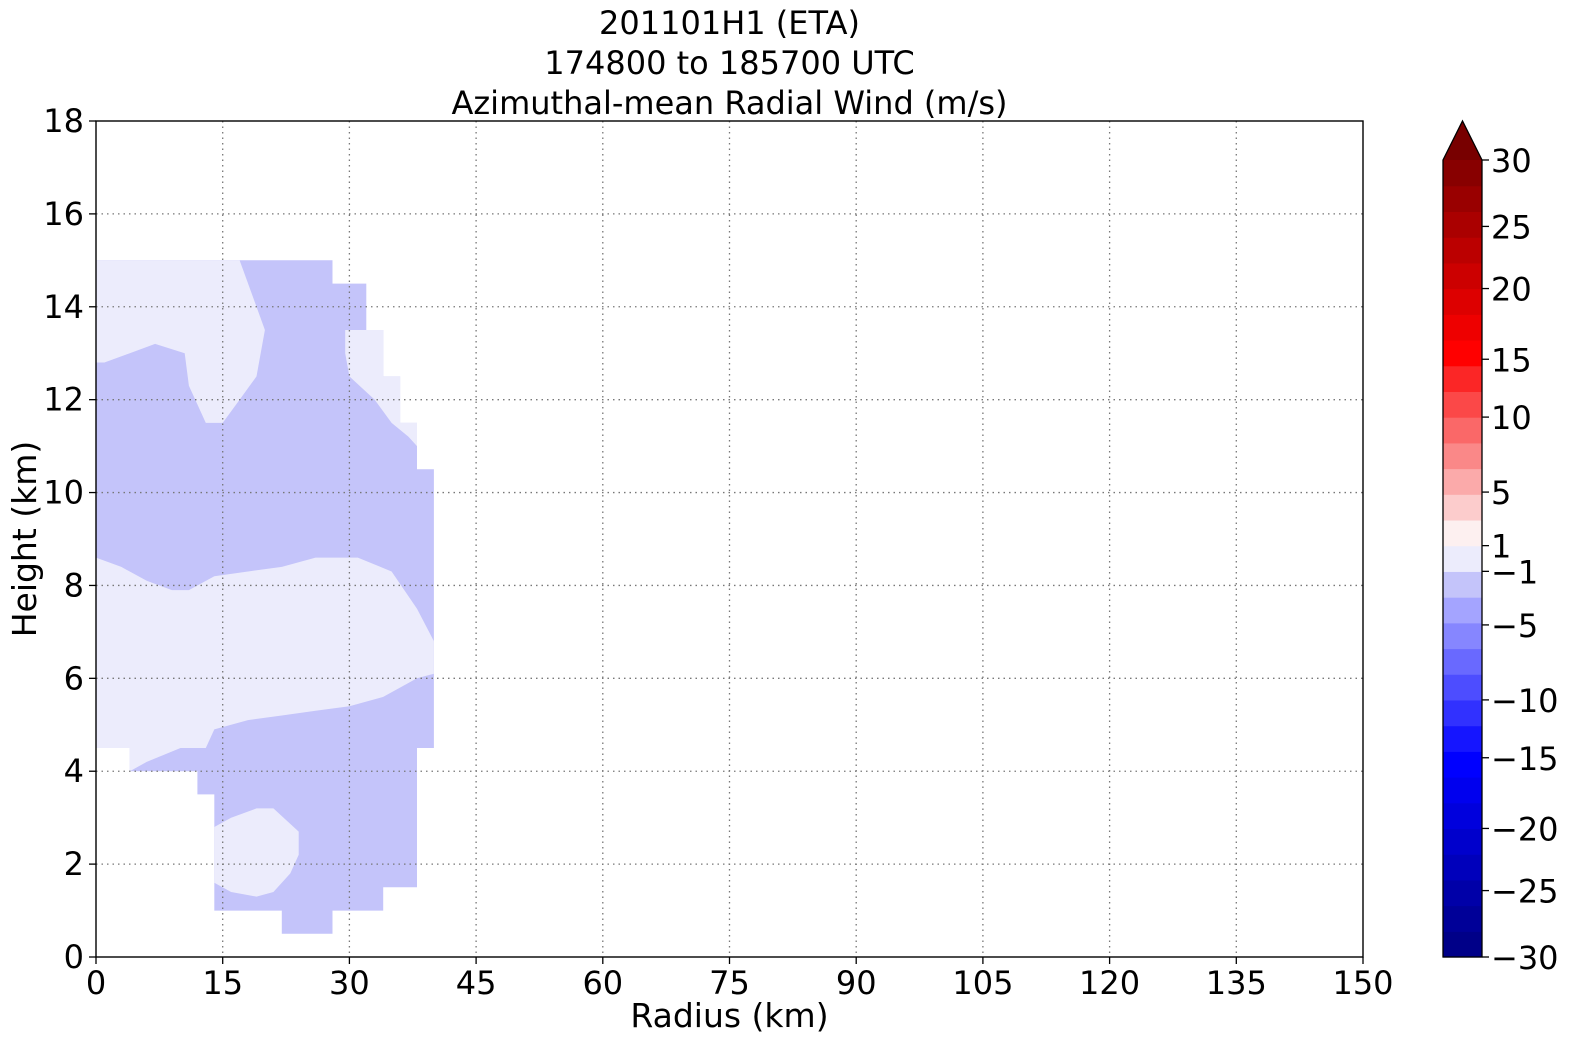 The height and width of the screenshot is (1045, 1574). Describe the element at coordinates (476, 983) in the screenshot. I see `x-tick-label: 45` at that location.